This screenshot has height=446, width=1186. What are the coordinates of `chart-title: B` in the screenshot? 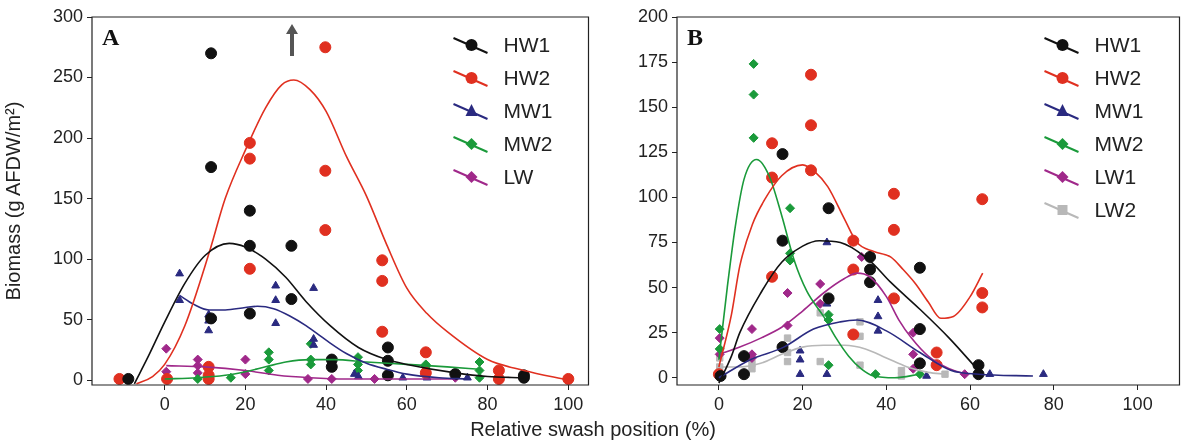 It's located at (695, 37).